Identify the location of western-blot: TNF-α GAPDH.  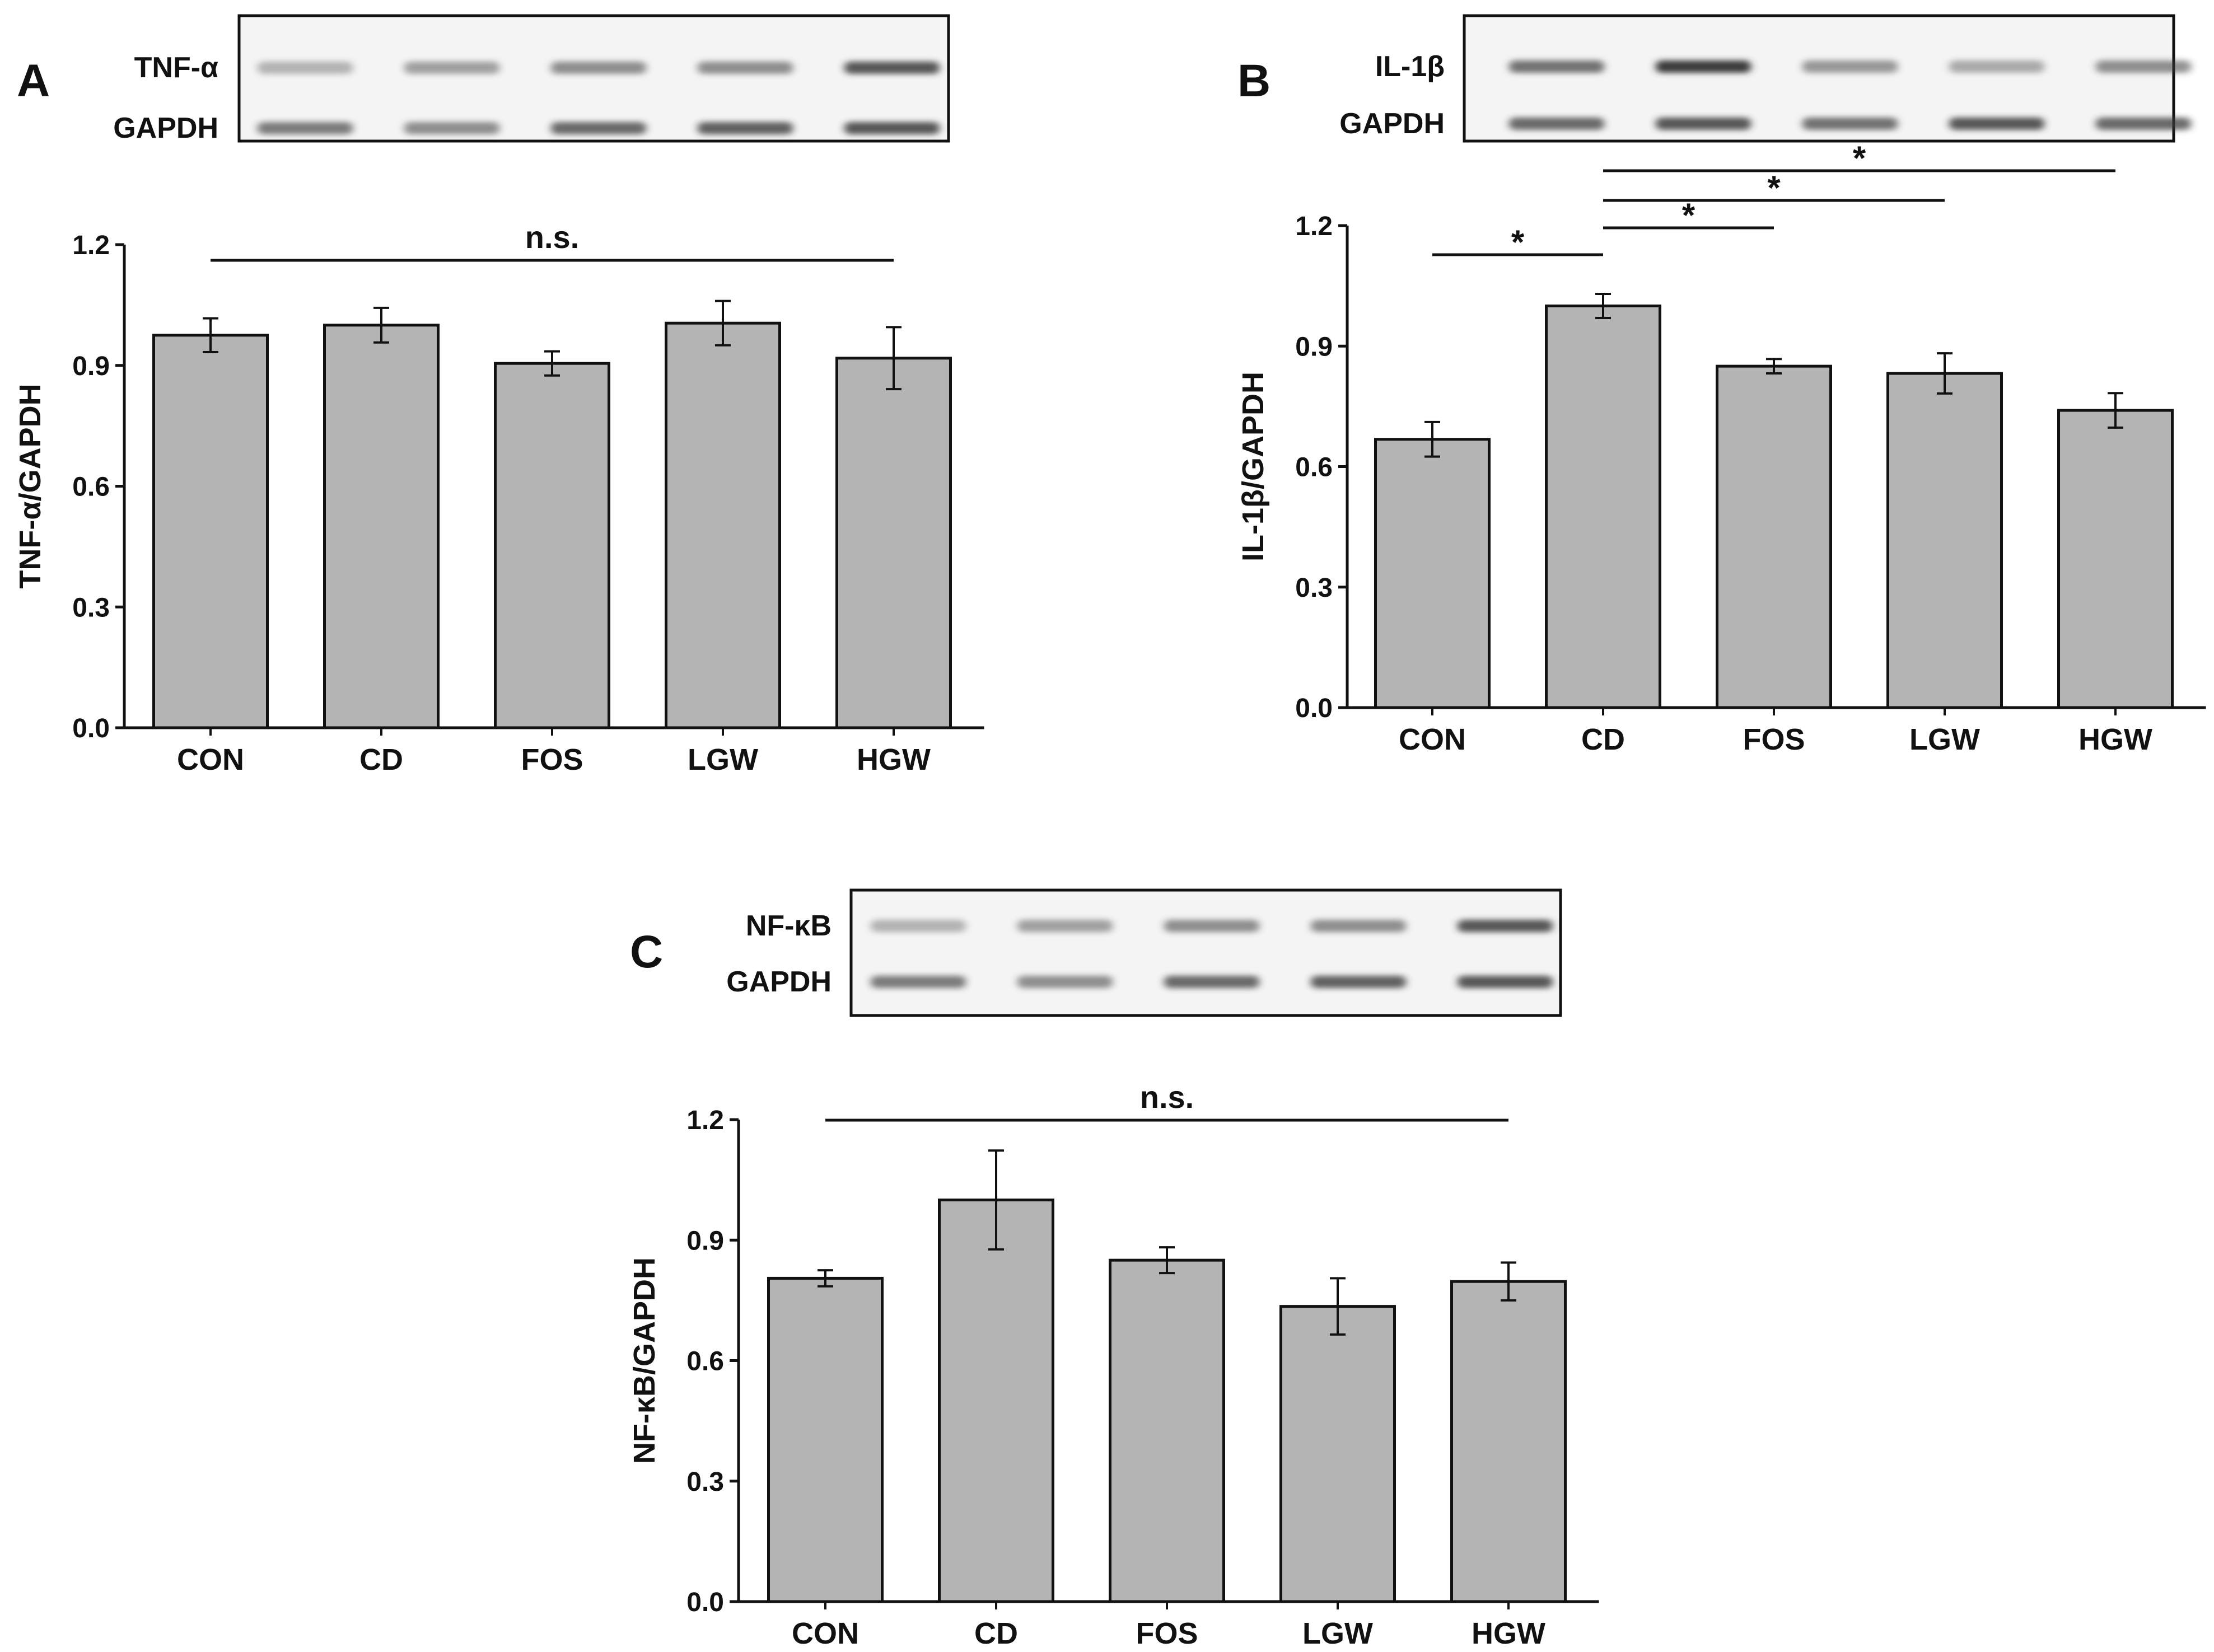
(532, 79).